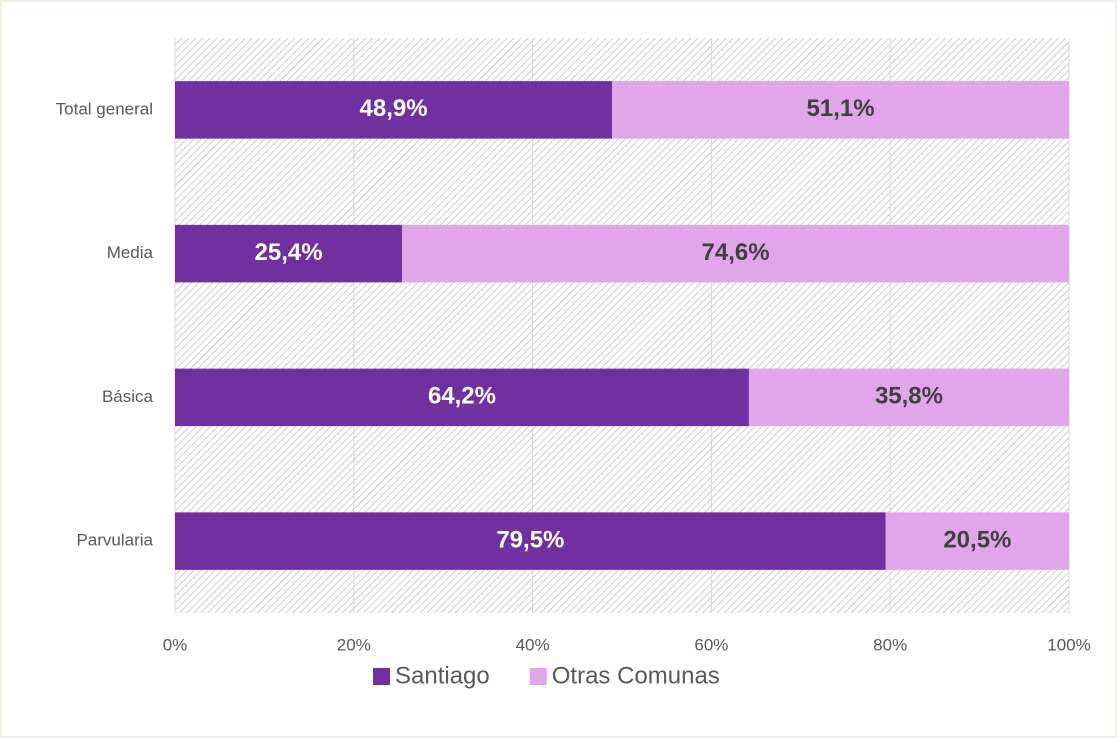 This screenshot has width=1117, height=738. I want to click on y-tick-label: Básica, so click(128, 396).